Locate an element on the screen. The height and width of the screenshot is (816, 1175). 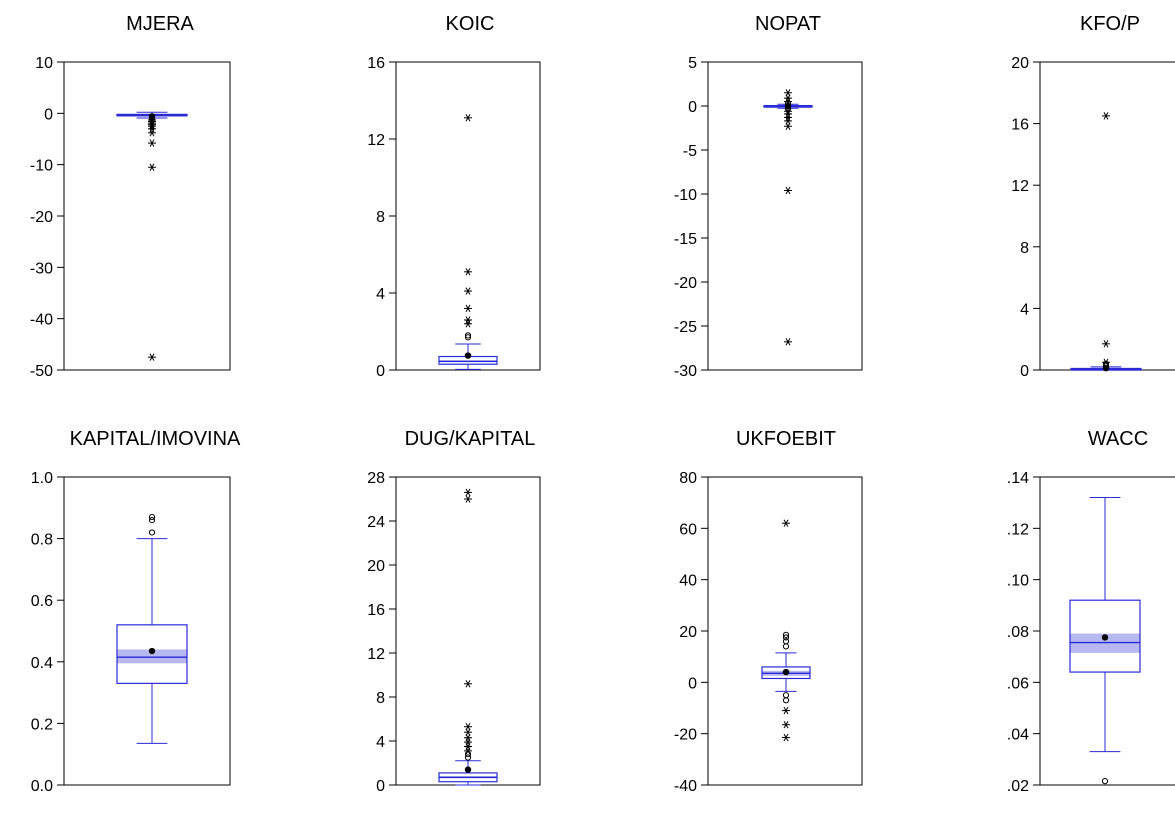
panel-7: WACC .14 .12 .10 .08 .06 .04 .02 is located at coordinates (1091, 611).